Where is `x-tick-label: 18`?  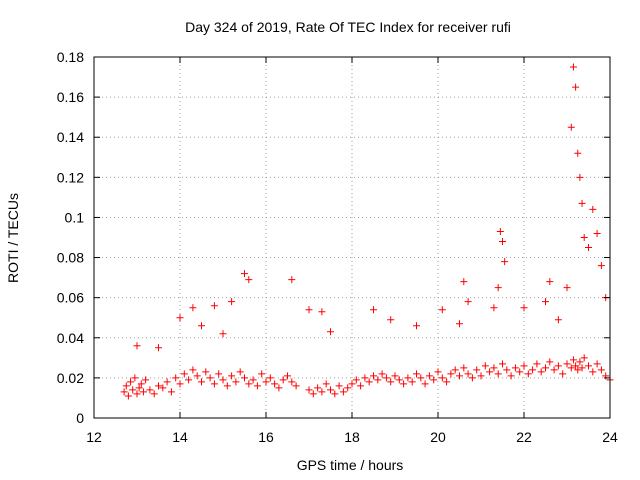 x-tick-label: 18 is located at coordinates (352, 437).